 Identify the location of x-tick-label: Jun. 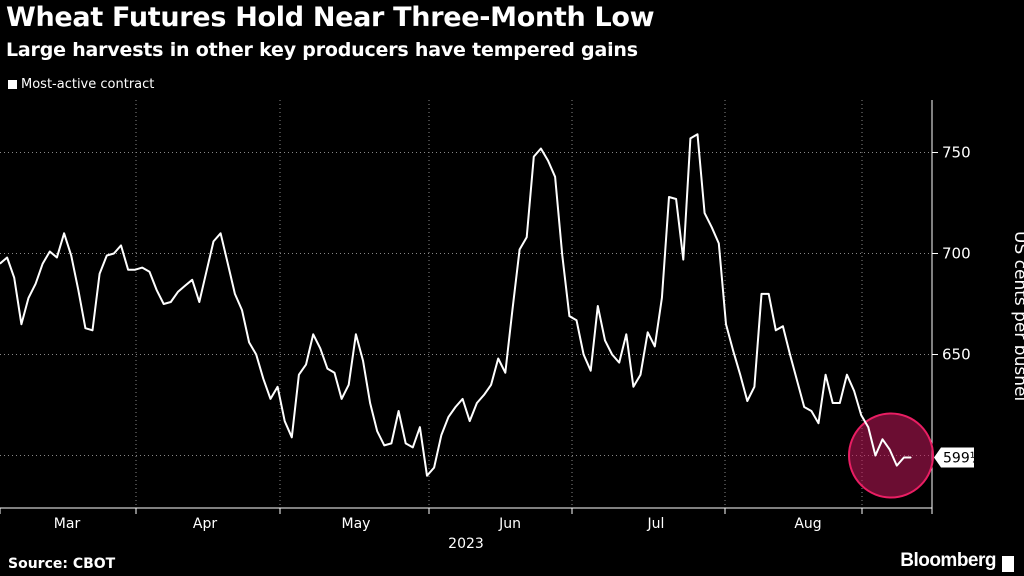
(509, 524).